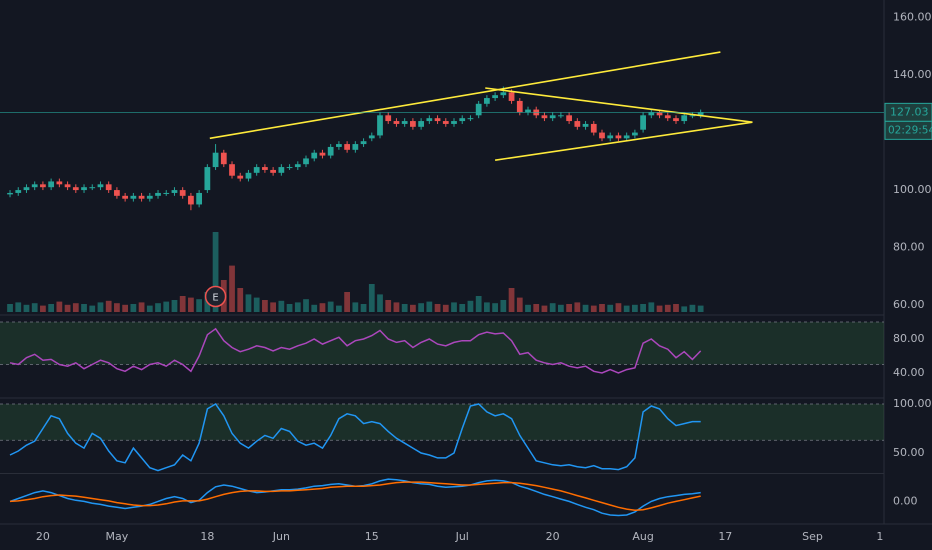 The height and width of the screenshot is (550, 932). Describe the element at coordinates (462, 536) in the screenshot. I see `x-tick-label: Jul` at that location.